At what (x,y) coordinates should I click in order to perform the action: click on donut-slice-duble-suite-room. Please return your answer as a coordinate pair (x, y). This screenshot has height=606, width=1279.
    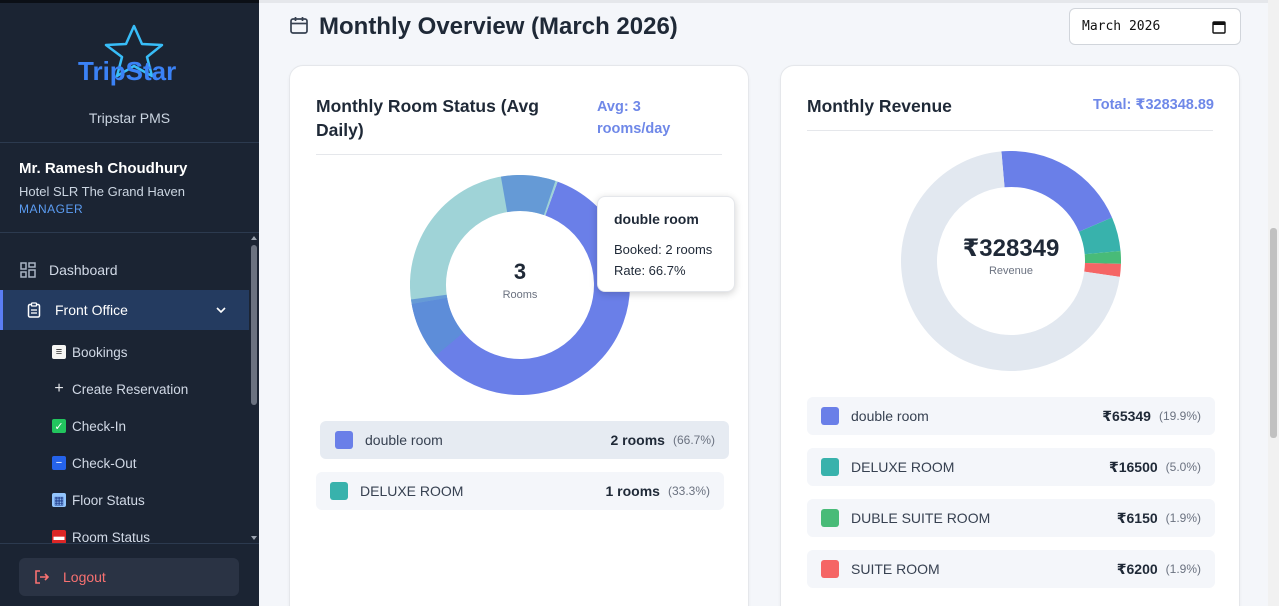
    Looking at the image, I should click on (1011, 261).